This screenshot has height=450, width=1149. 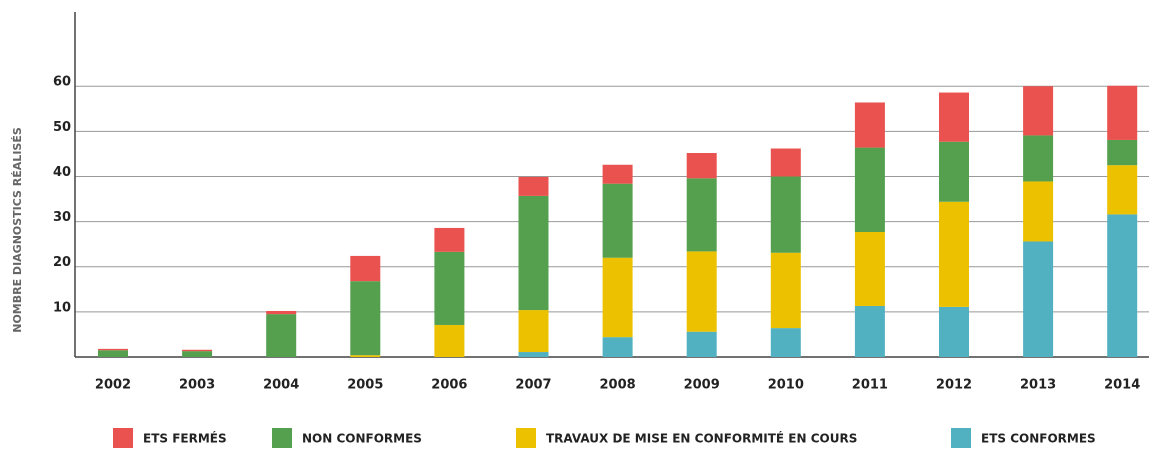 What do you see at coordinates (62, 217) in the screenshot?
I see `y-tick-label: 30` at bounding box center [62, 217].